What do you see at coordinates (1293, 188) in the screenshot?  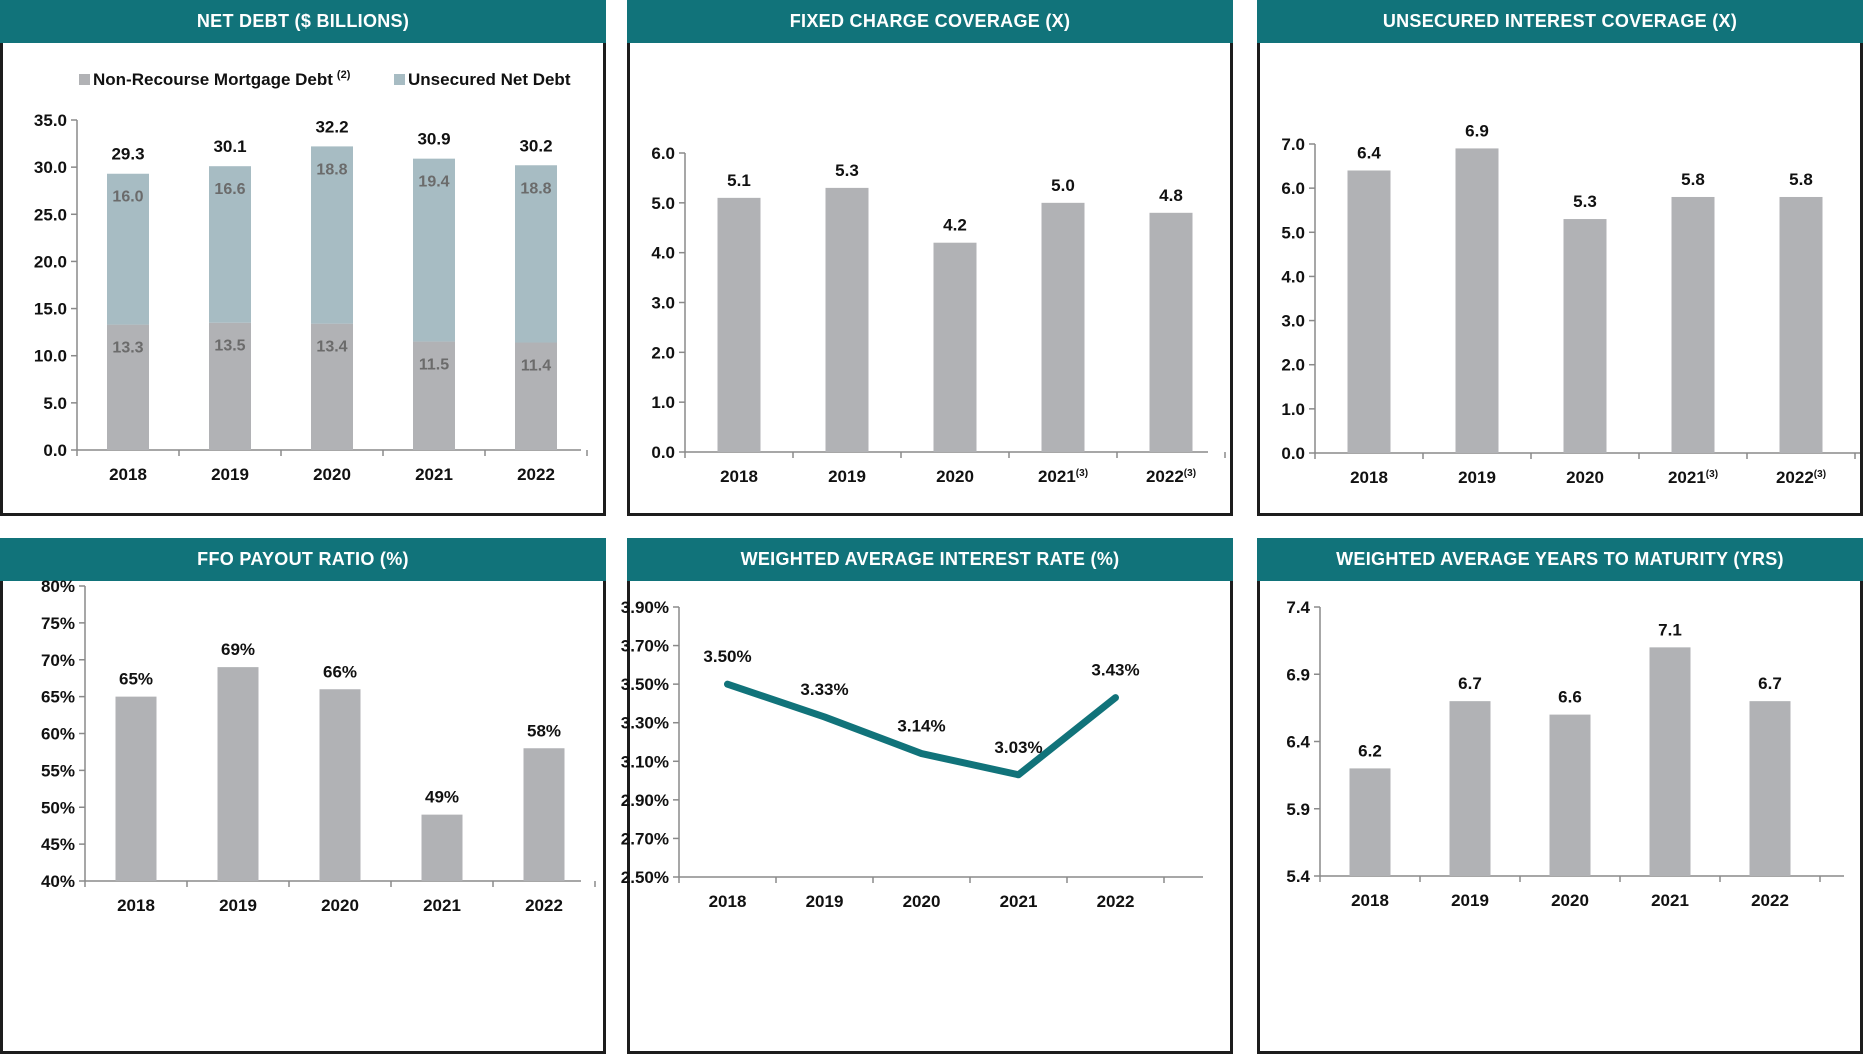 I see `y-tick-label: 6.0` at bounding box center [1293, 188].